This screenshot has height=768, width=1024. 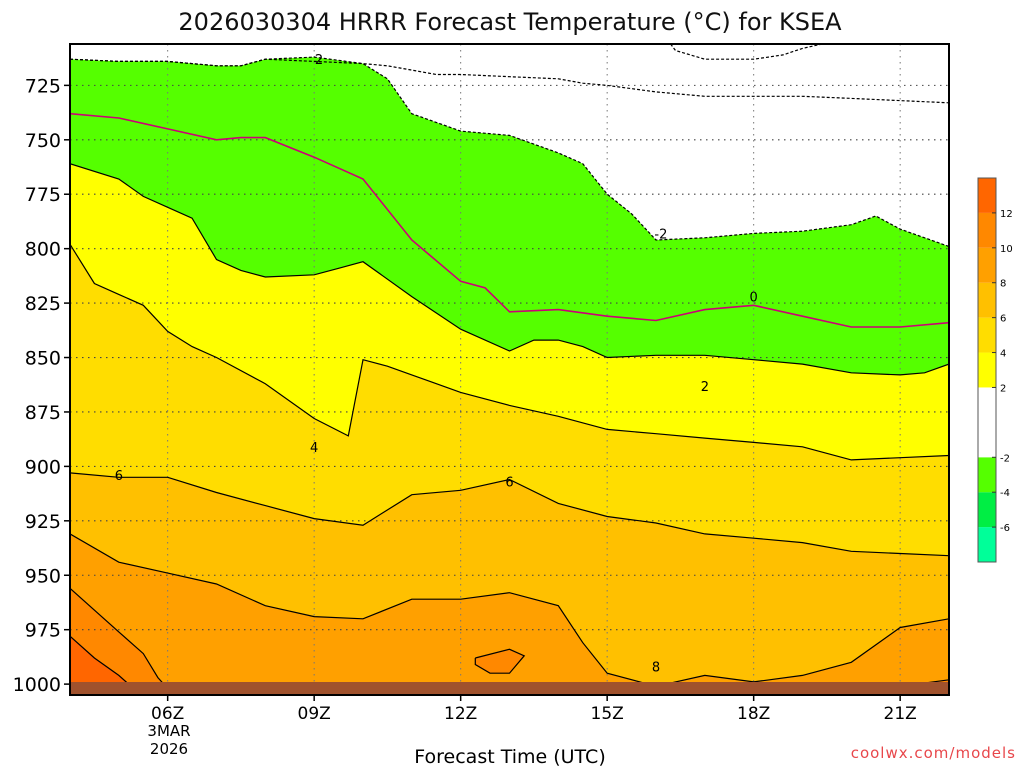 I want to click on contour-line-10-c, so click(x=500, y=661).